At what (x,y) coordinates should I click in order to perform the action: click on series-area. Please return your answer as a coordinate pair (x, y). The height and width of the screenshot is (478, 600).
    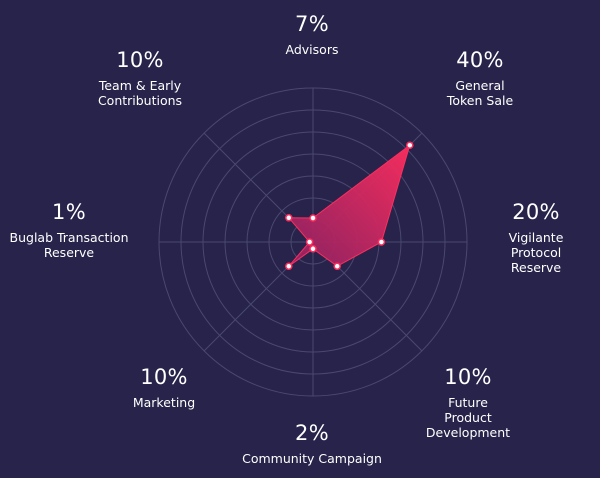
    Looking at the image, I should click on (349, 205).